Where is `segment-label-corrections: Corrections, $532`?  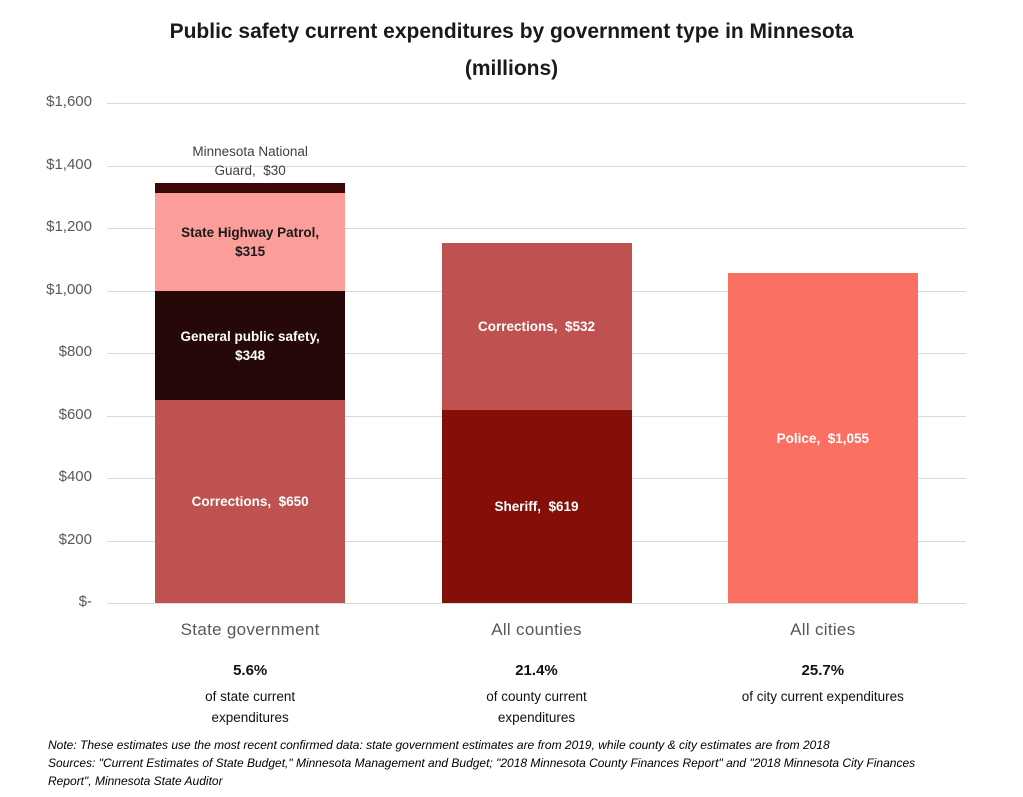 segment-label-corrections: Corrections, $532 is located at coordinates (536, 326).